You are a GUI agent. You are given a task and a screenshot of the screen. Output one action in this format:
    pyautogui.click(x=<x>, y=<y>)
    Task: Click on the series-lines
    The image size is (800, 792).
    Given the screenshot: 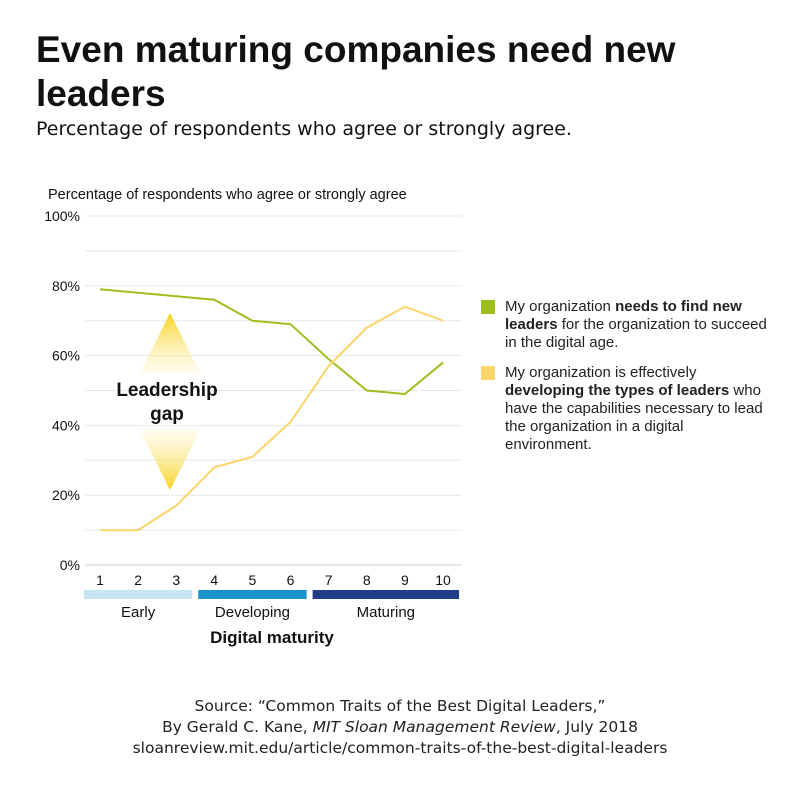 What is the action you would take?
    pyautogui.click(x=271, y=410)
    